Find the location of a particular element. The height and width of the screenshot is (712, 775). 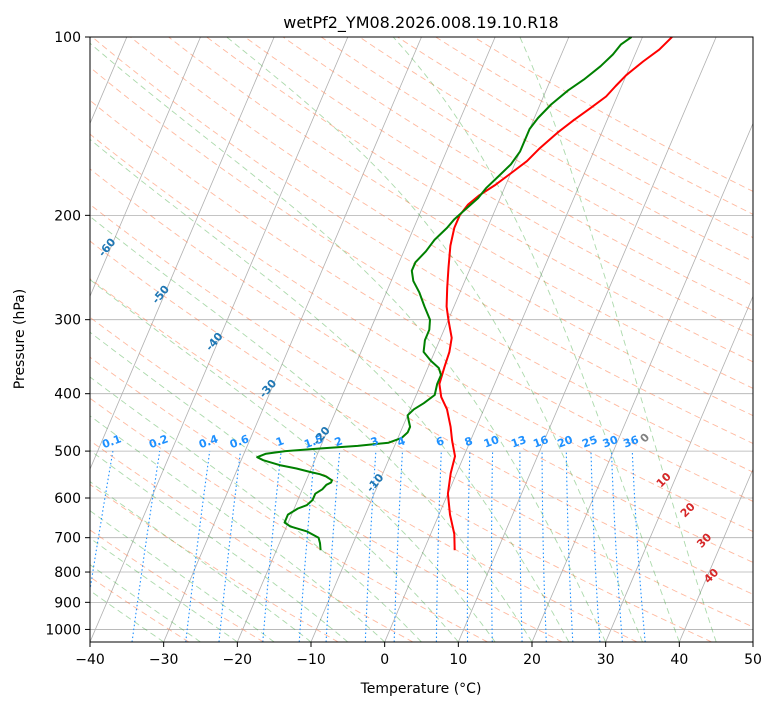

chart-title: wetPf2_YM08.2026.008.19.10.R18 is located at coordinates (420, 23).